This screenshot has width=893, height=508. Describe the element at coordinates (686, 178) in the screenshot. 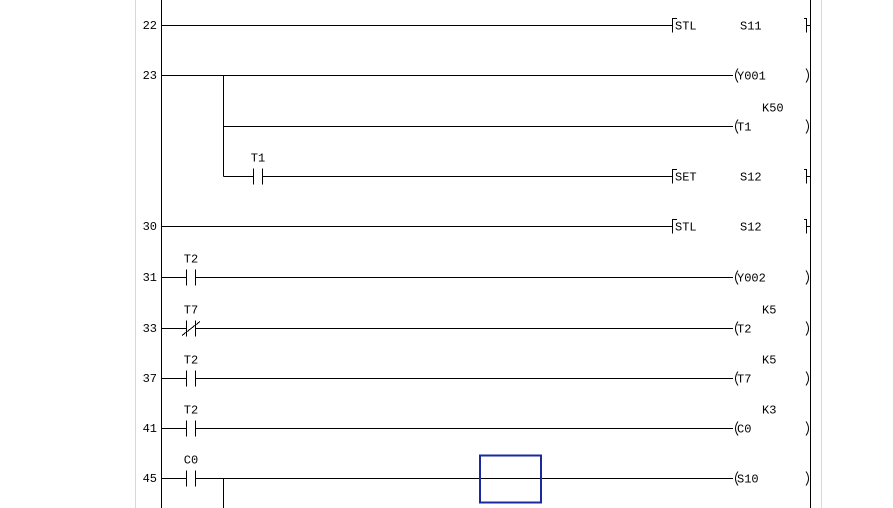

I see `instruction-name: SET` at that location.